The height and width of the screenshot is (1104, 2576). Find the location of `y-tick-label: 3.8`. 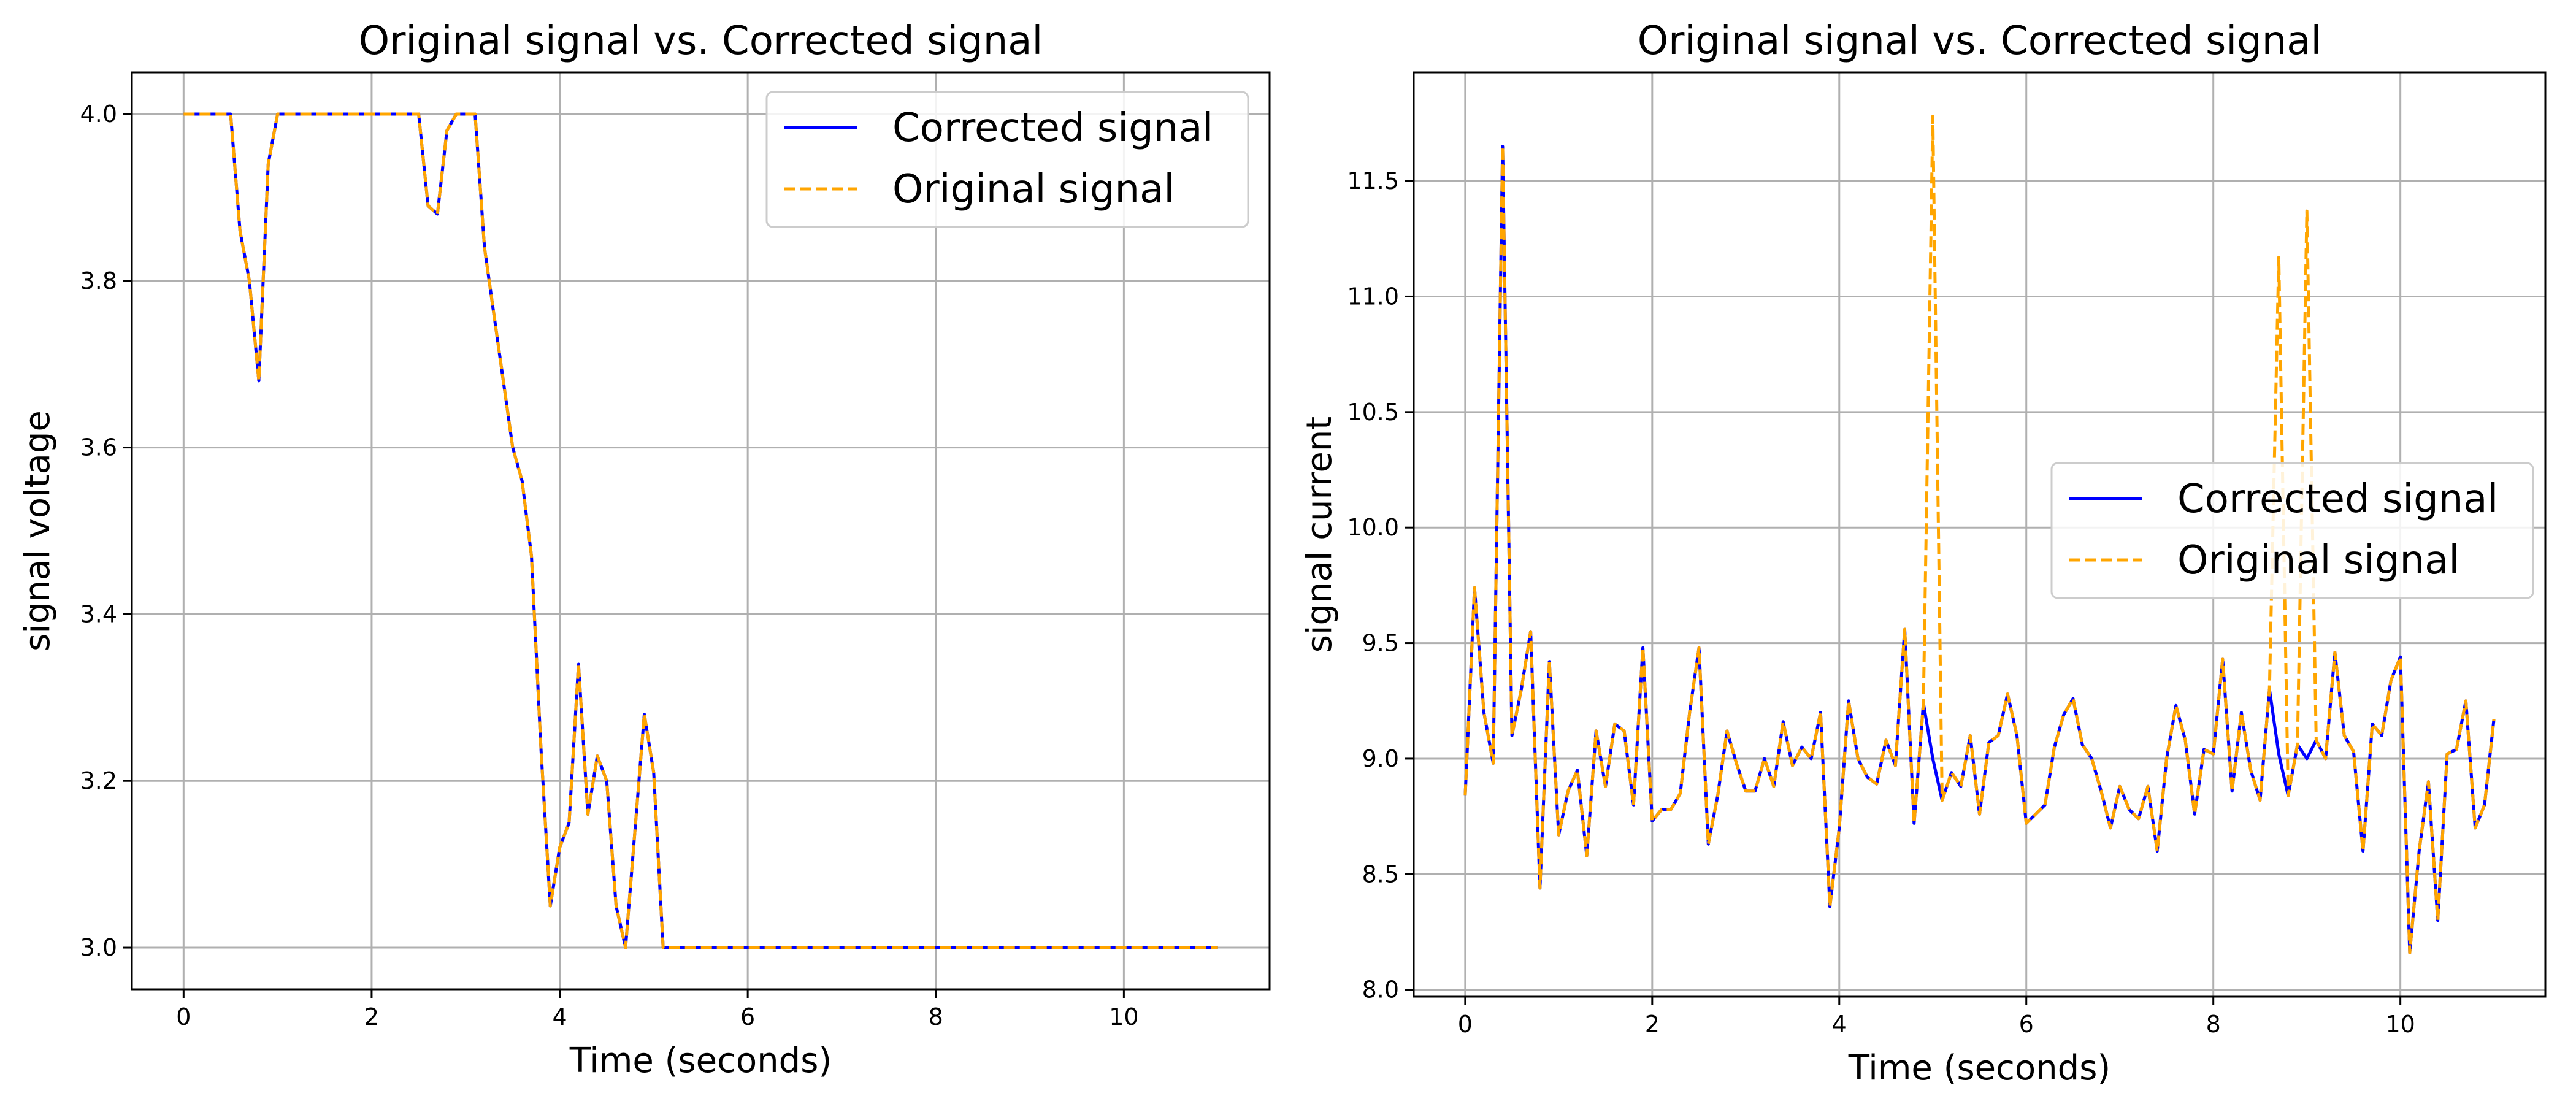

y-tick-label: 3.8 is located at coordinates (98, 280).